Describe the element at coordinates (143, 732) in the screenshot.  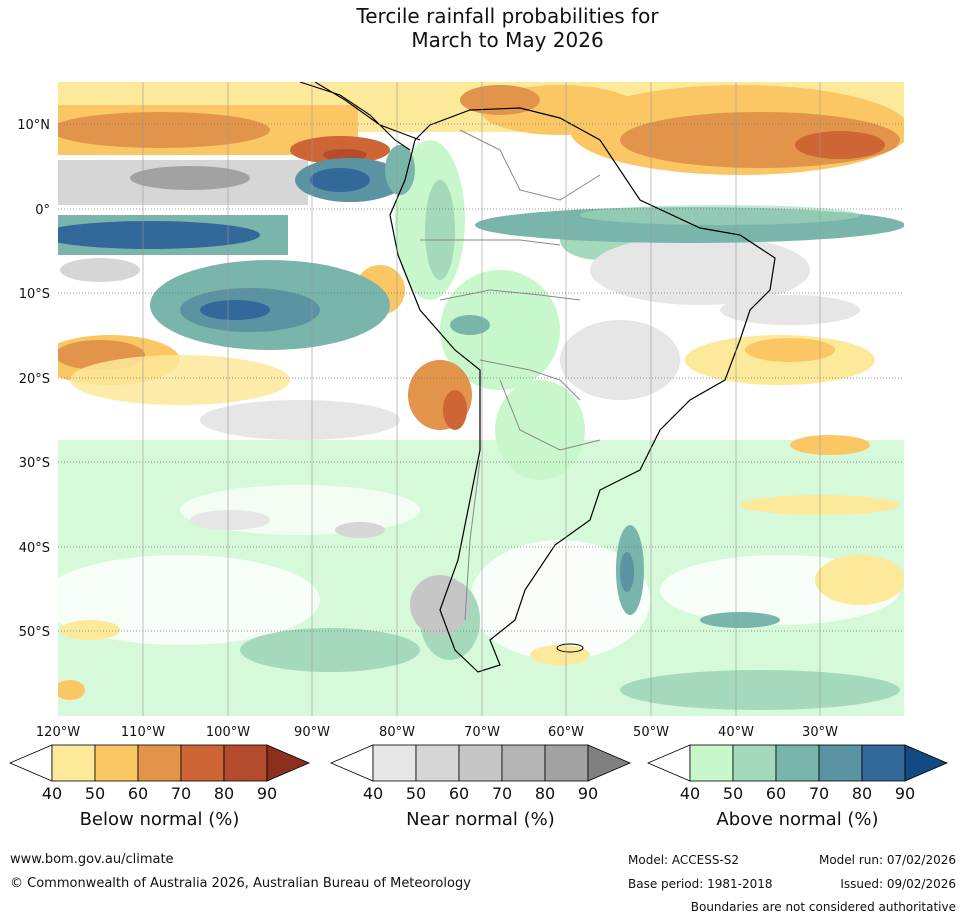
I see `lon-label: 110°W` at that location.